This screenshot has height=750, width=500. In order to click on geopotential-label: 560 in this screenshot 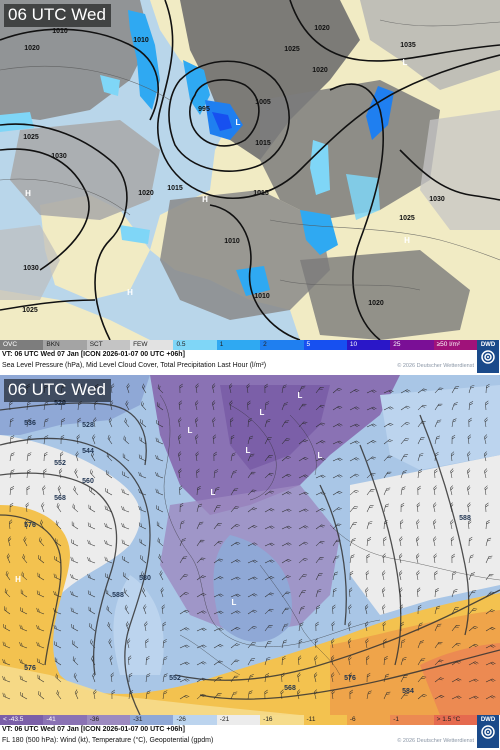, I will do `click(88, 481)`.